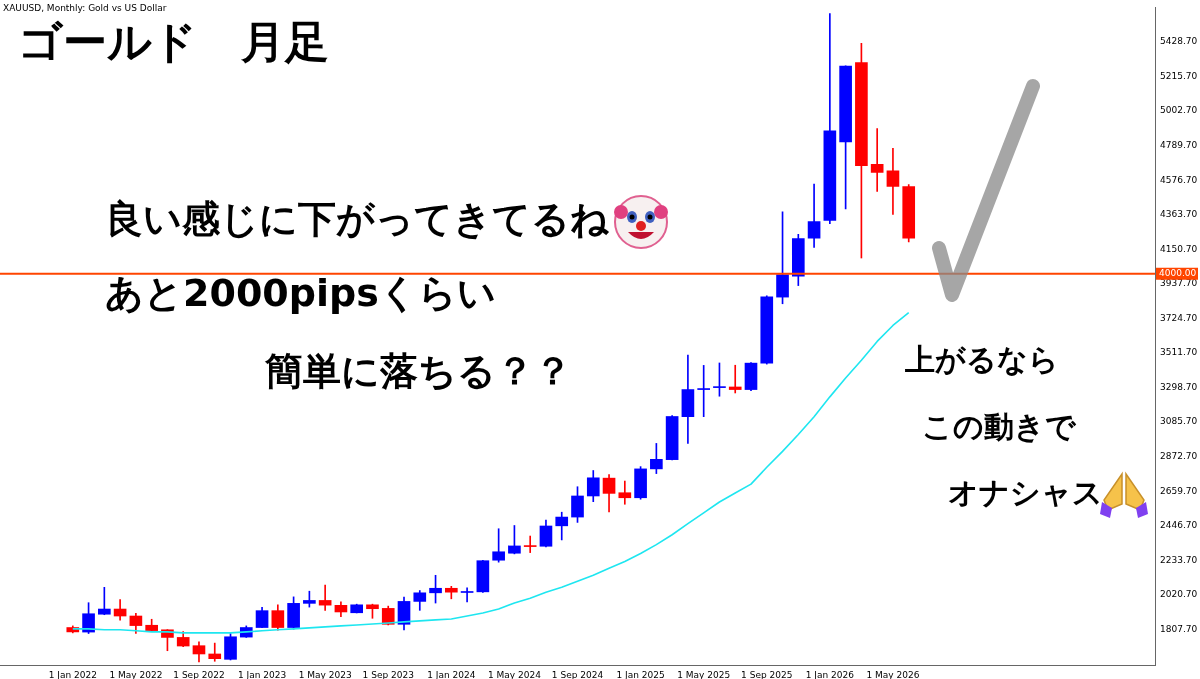 The width and height of the screenshot is (1200, 679). What do you see at coordinates (1179, 317) in the screenshot?
I see `y-tick-label: 3724.70` at bounding box center [1179, 317].